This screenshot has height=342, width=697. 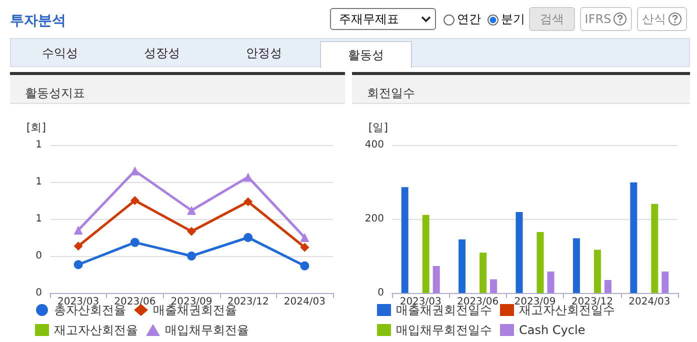 What do you see at coordinates (369, 19) in the screenshot?
I see `text: 주재무제표` at bounding box center [369, 19].